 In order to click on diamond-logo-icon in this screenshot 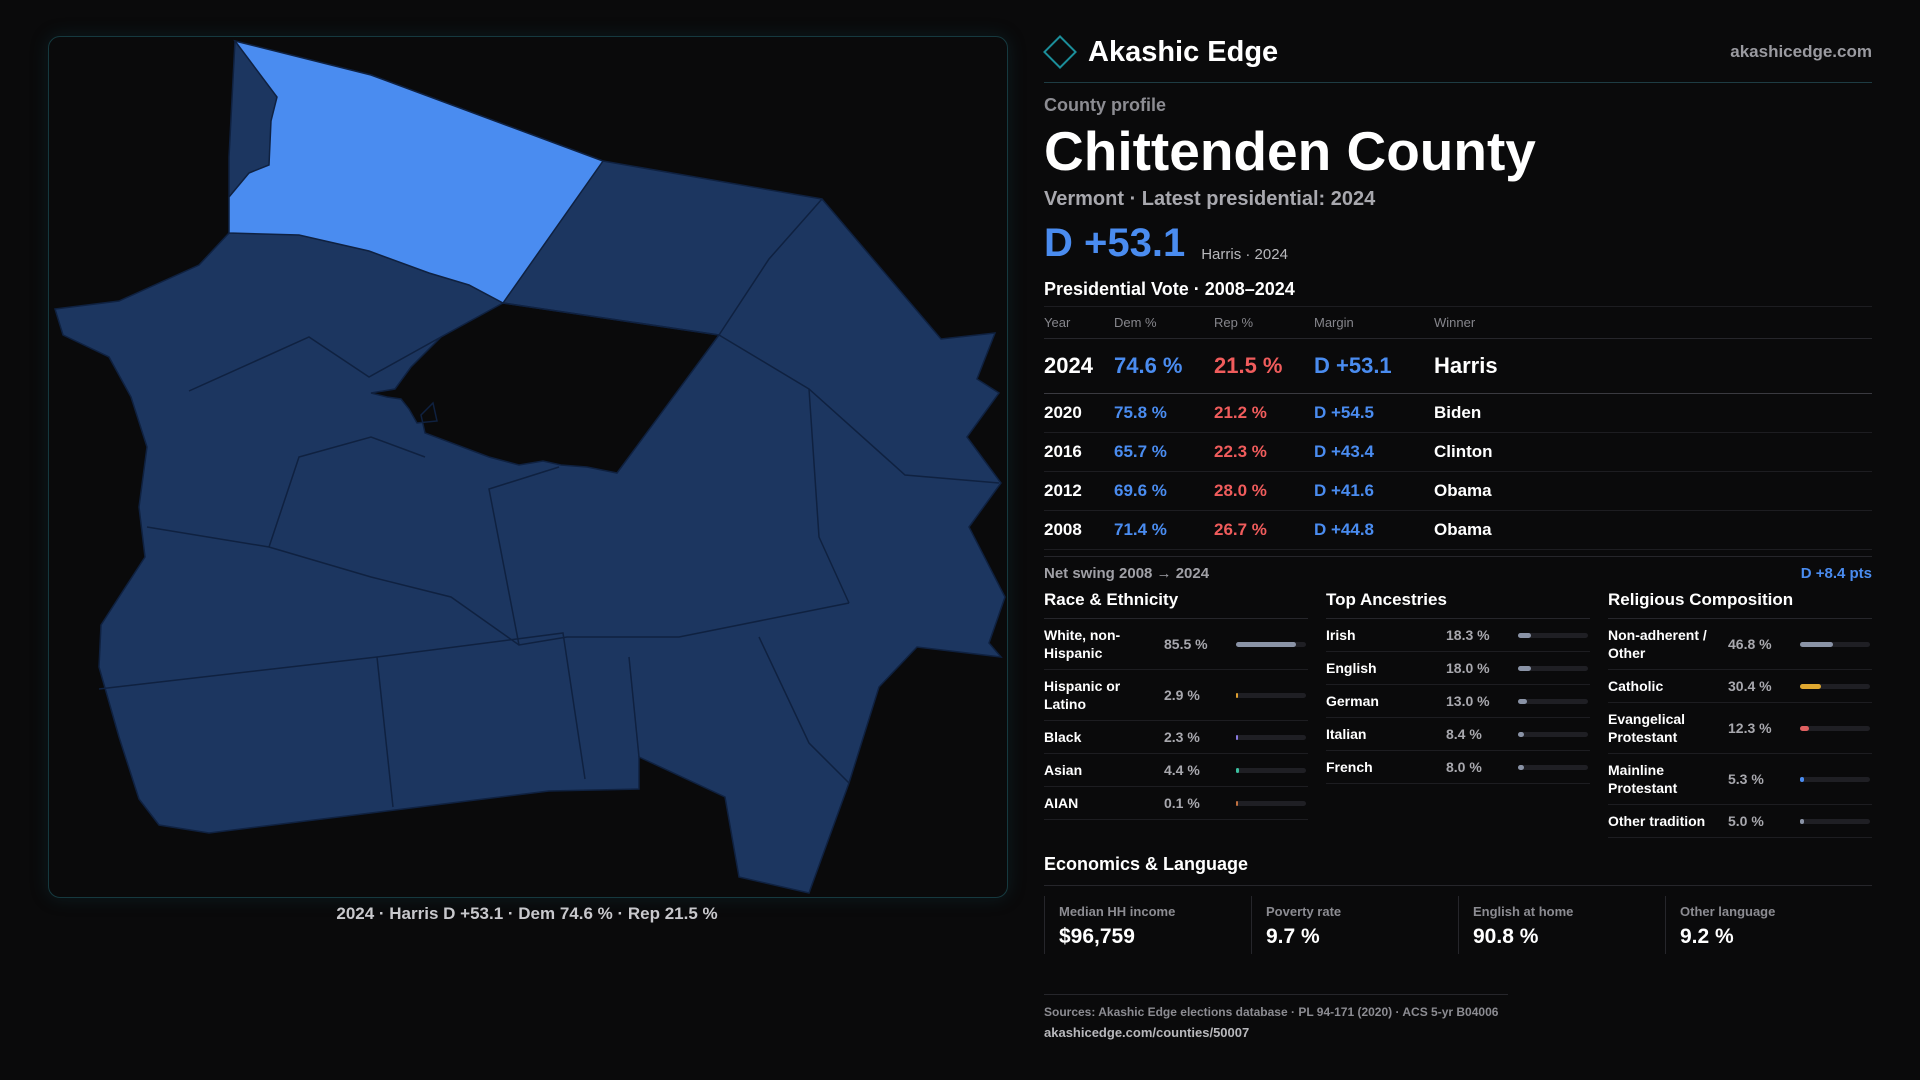, I will do `click(1060, 52)`.